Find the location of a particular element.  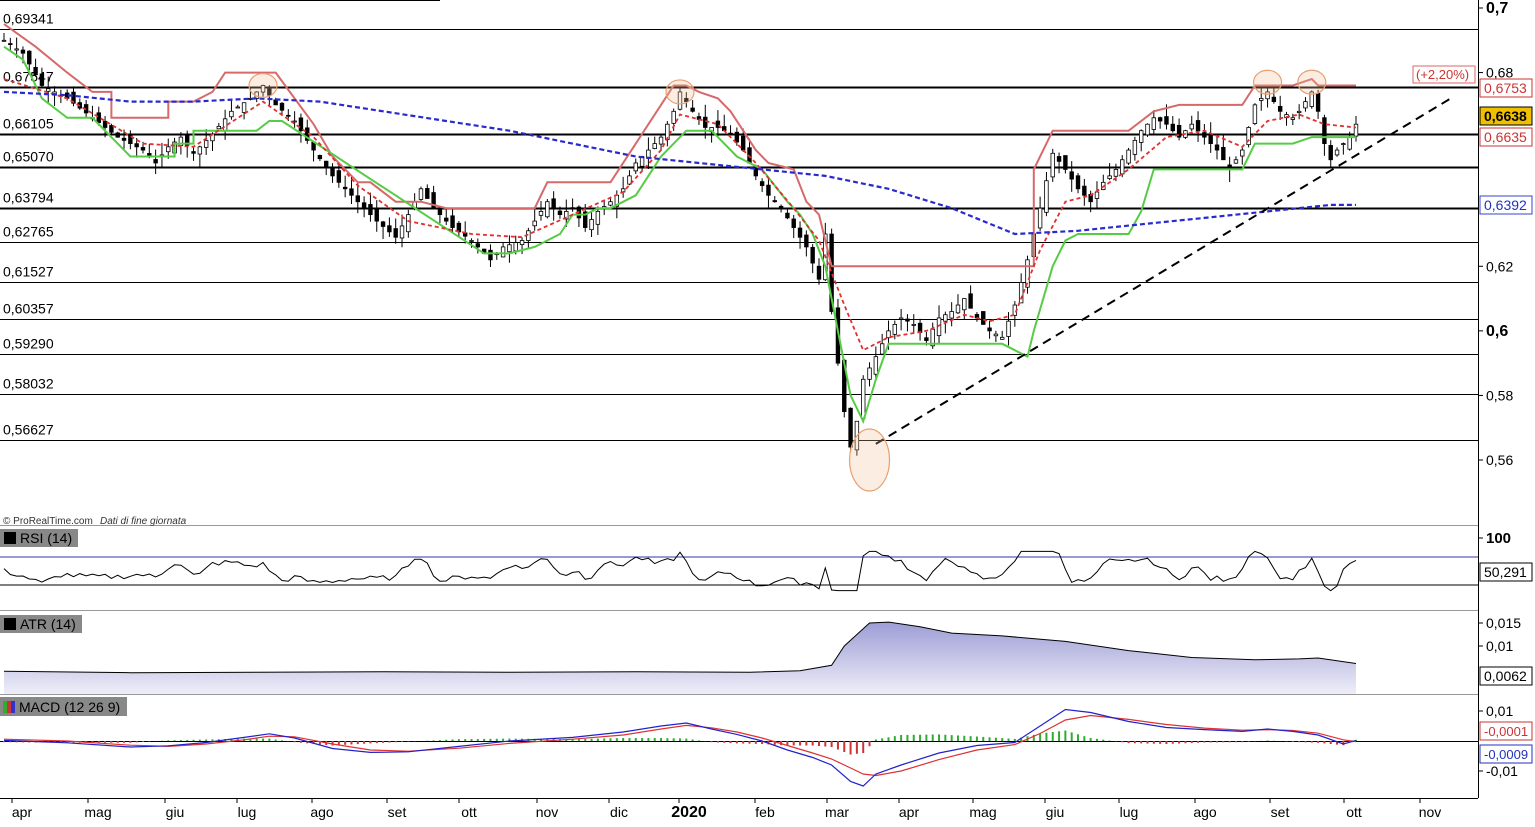

macd-tick-label: -0,01 is located at coordinates (1502, 771).